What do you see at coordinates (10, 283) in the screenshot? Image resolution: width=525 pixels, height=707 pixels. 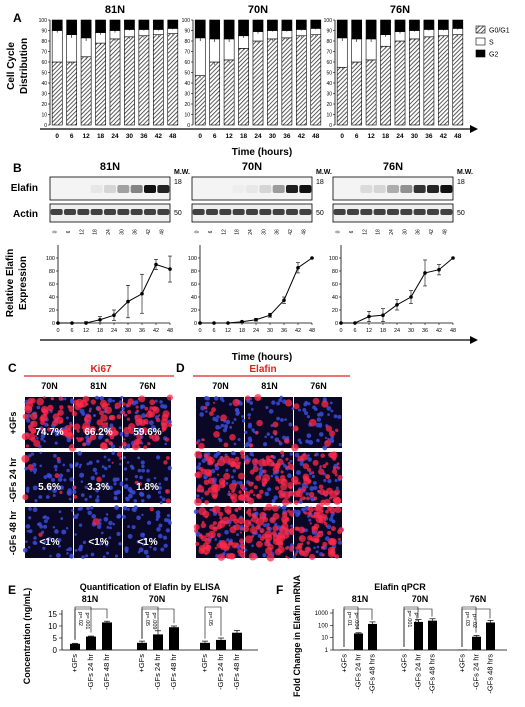 I see `b-ylabel-line1: Relative Elafin` at bounding box center [10, 283].